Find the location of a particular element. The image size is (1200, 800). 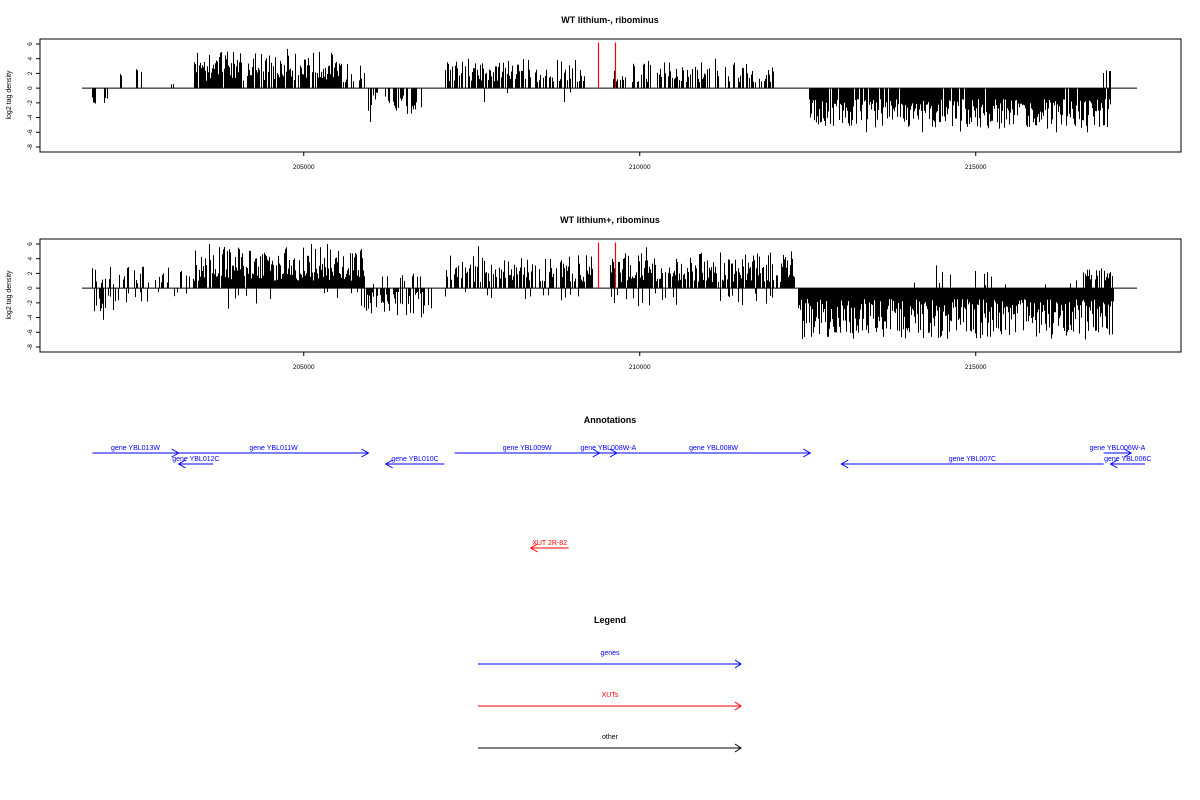

annotation-label: gene YBL009W is located at coordinates (527, 448).